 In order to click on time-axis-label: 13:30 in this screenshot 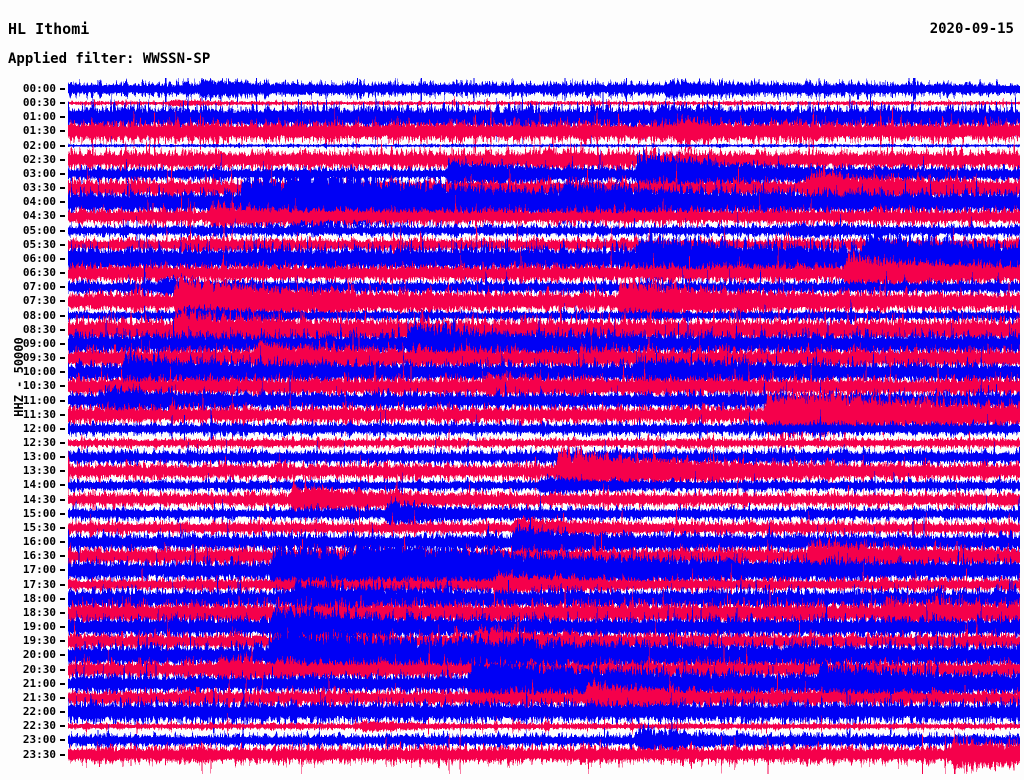, I will do `click(39, 471)`.